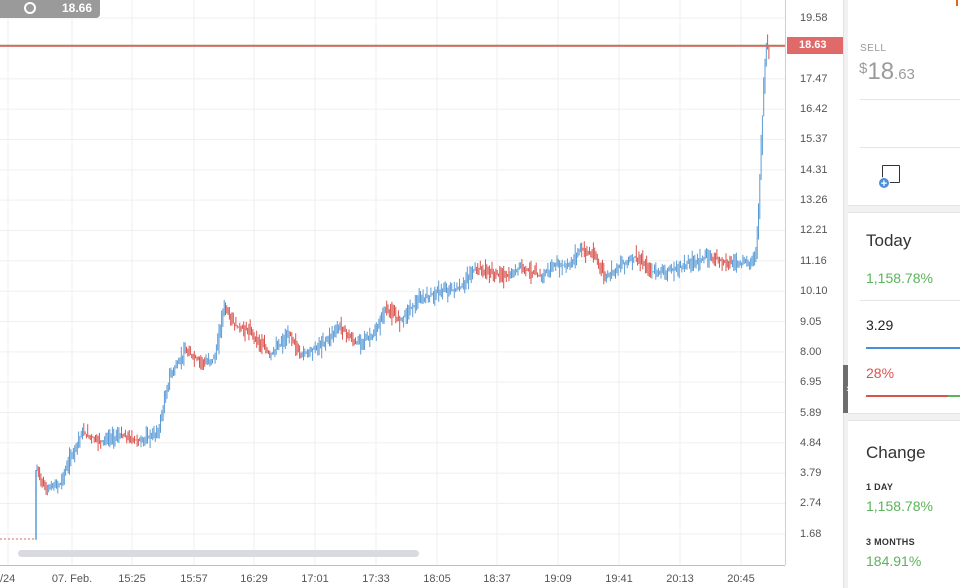 This screenshot has width=960, height=588. I want to click on price-tick-label: 10.10, so click(814, 291).